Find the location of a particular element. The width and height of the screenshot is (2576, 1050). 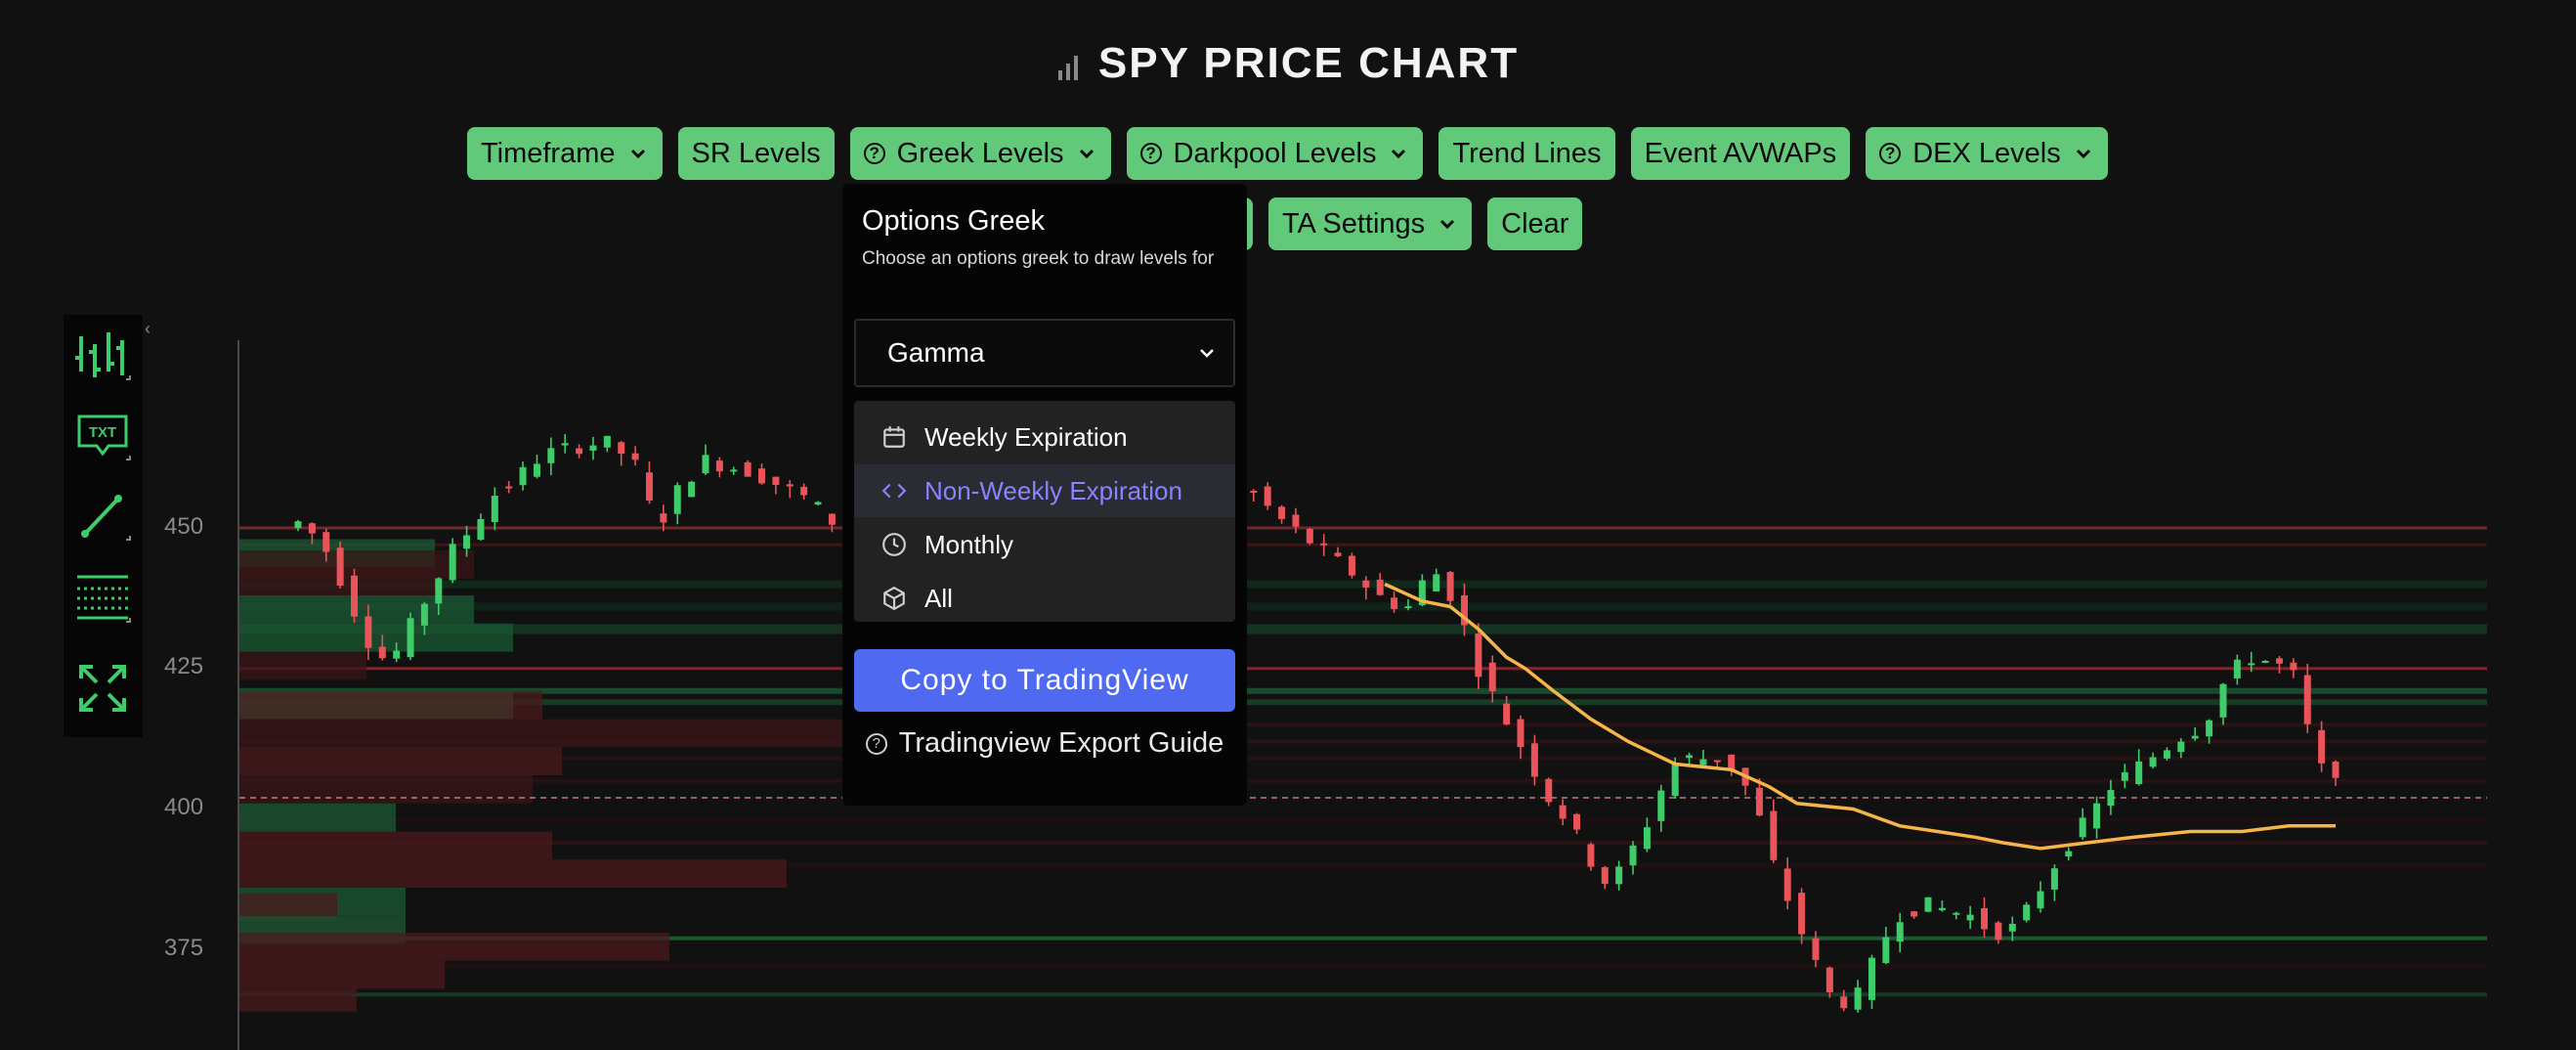

event-avwaps-button: Event AVWAPs is located at coordinates (1741, 153).